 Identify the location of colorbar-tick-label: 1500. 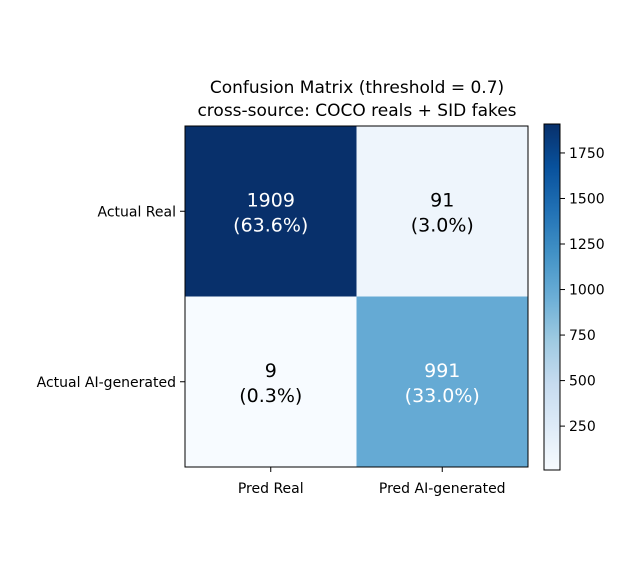
(587, 199).